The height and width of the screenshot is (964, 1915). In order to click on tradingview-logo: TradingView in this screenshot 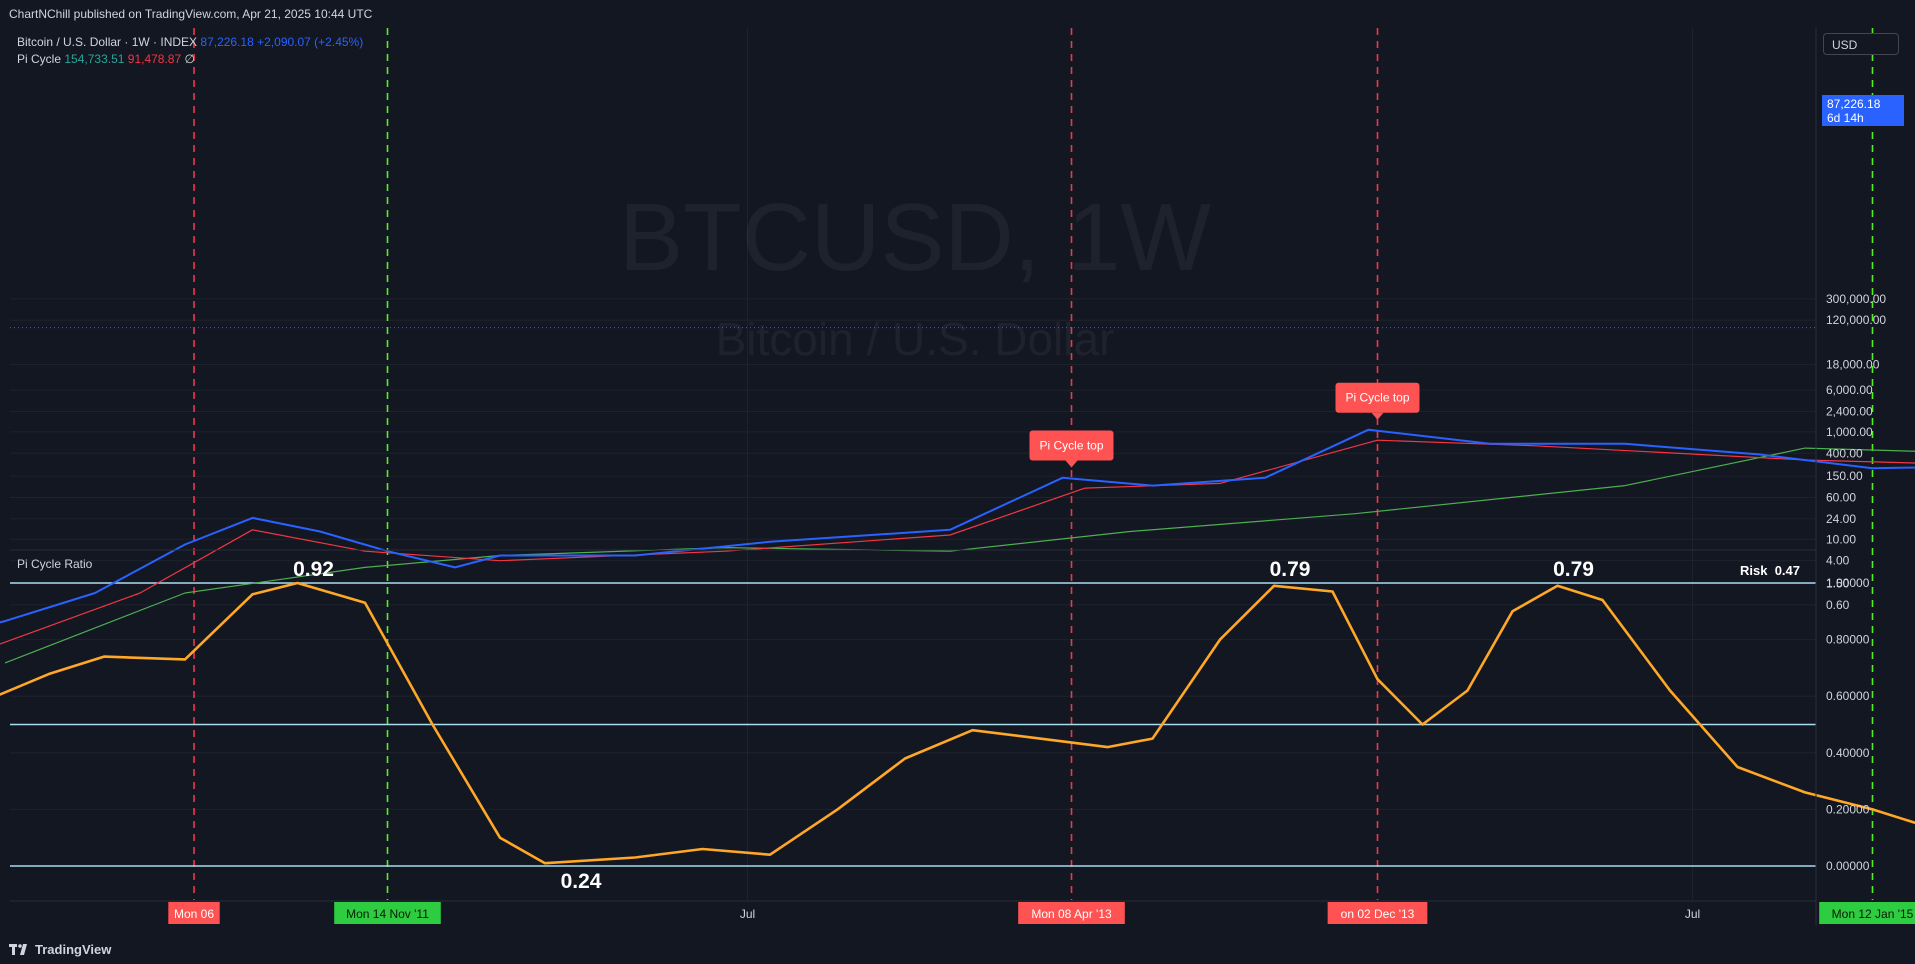, I will do `click(60, 949)`.